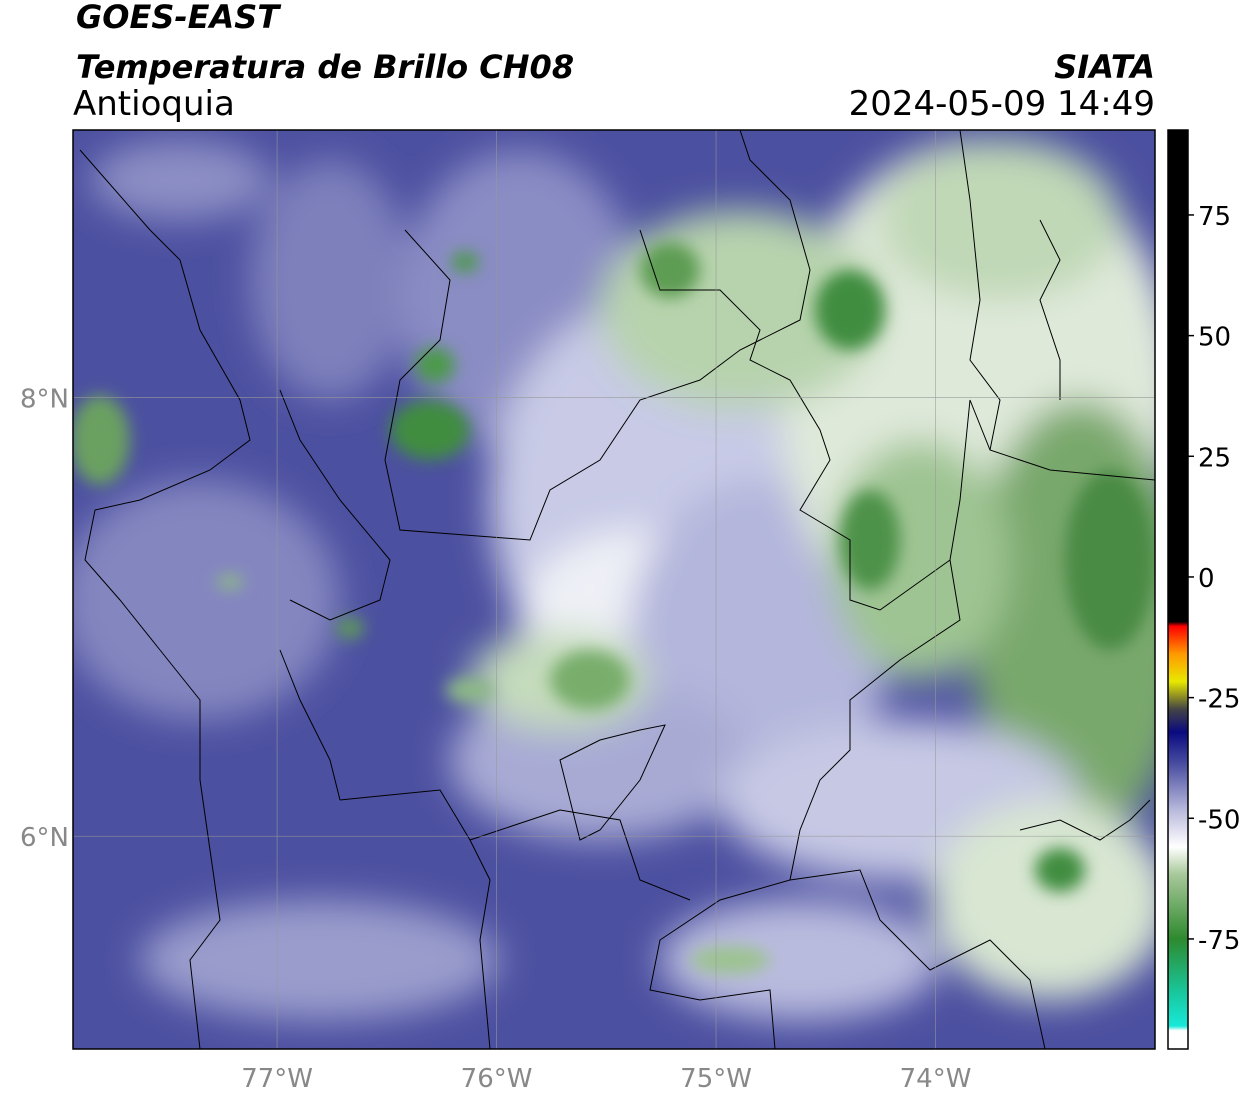 Image resolution: width=1252 pixels, height=1099 pixels. Describe the element at coordinates (1206, 579) in the screenshot. I see `colorbar-tick-label: 0` at that location.